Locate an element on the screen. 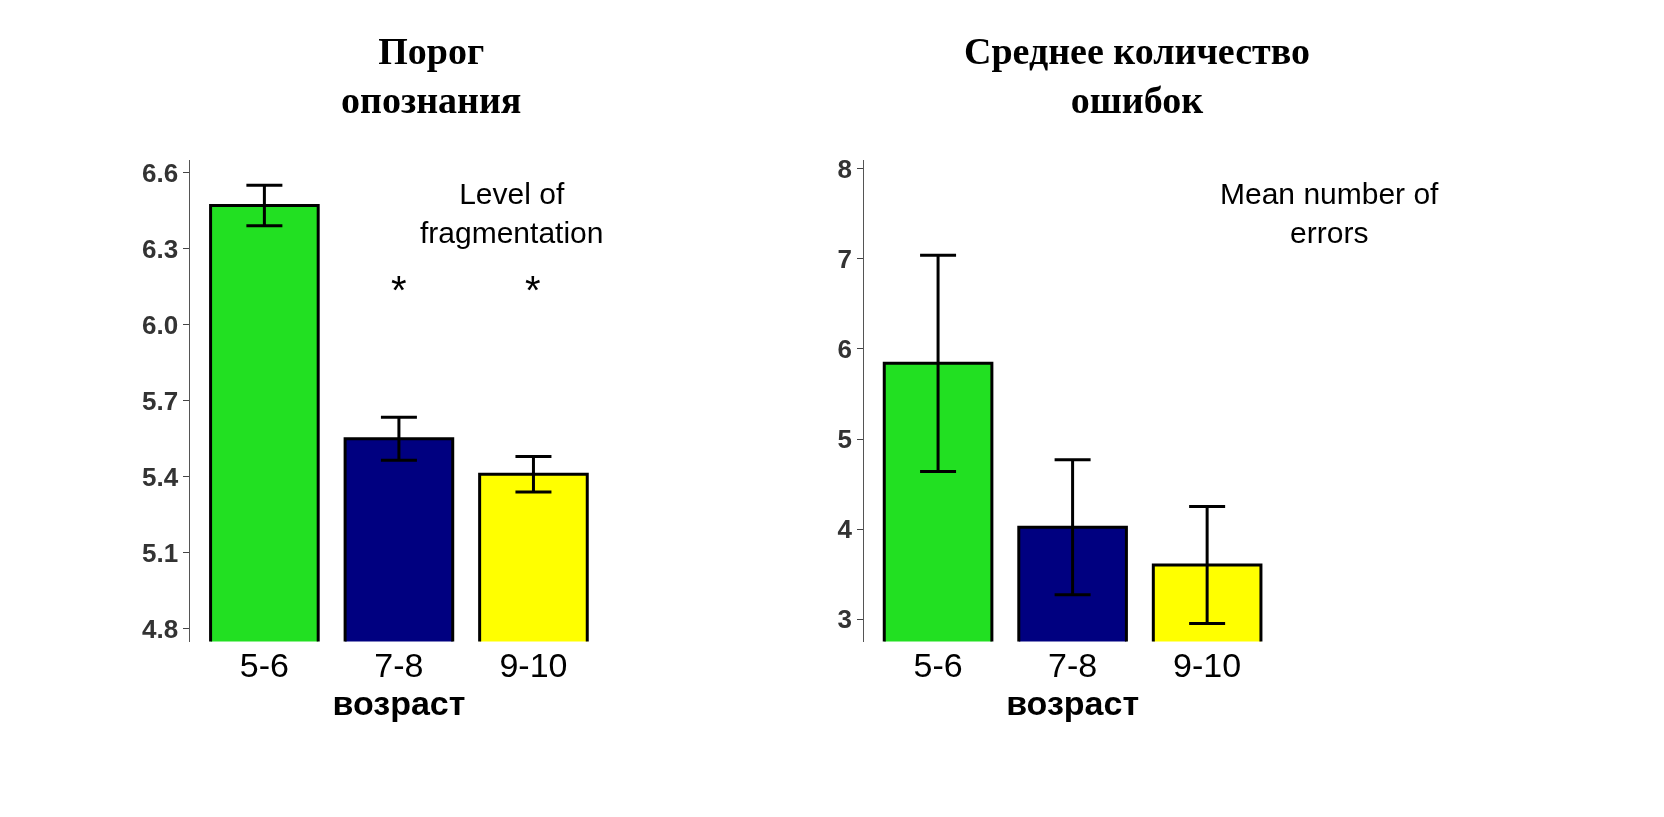 This screenshot has height=817, width=1664. y-tick-label: 6.6 is located at coordinates (160, 172).